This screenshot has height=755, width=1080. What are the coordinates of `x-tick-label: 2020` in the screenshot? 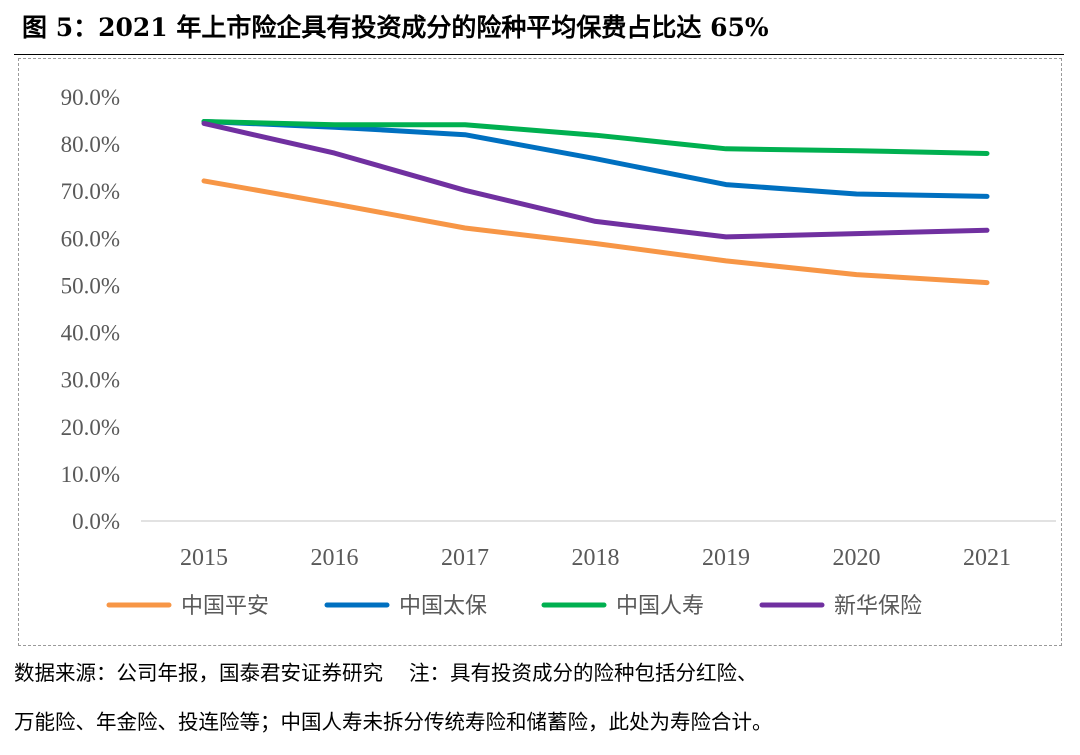 It's located at (857, 558).